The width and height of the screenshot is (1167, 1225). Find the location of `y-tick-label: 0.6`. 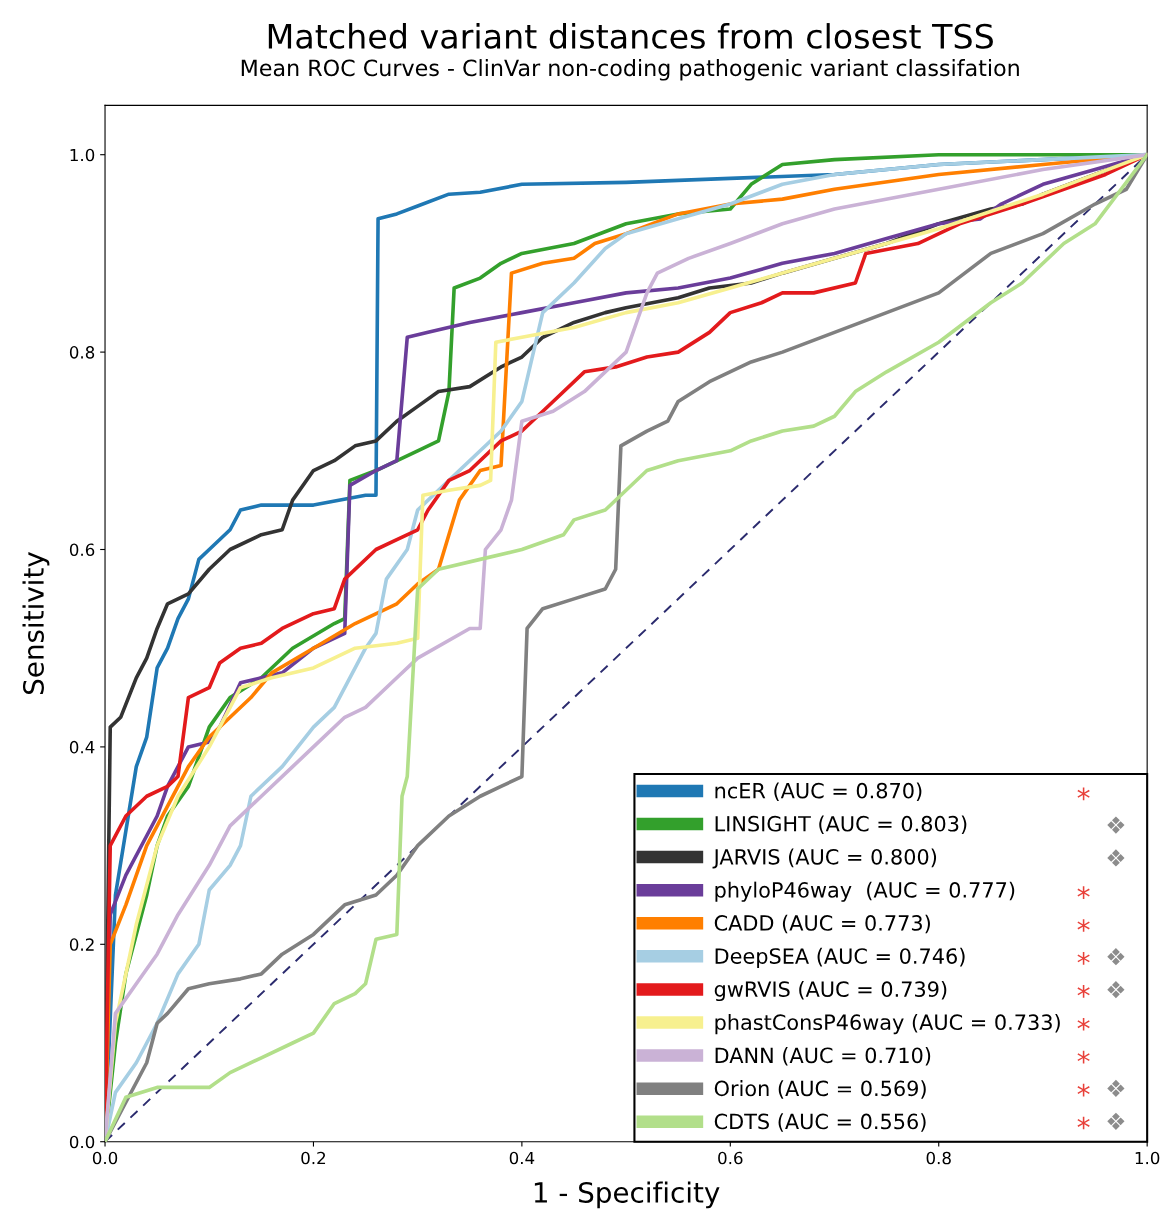

y-tick-label: 0.6 is located at coordinates (82, 550).